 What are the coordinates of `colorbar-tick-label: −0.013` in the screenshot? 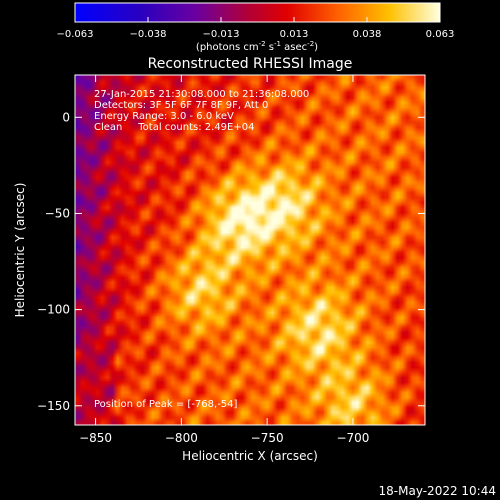 It's located at (220, 34).